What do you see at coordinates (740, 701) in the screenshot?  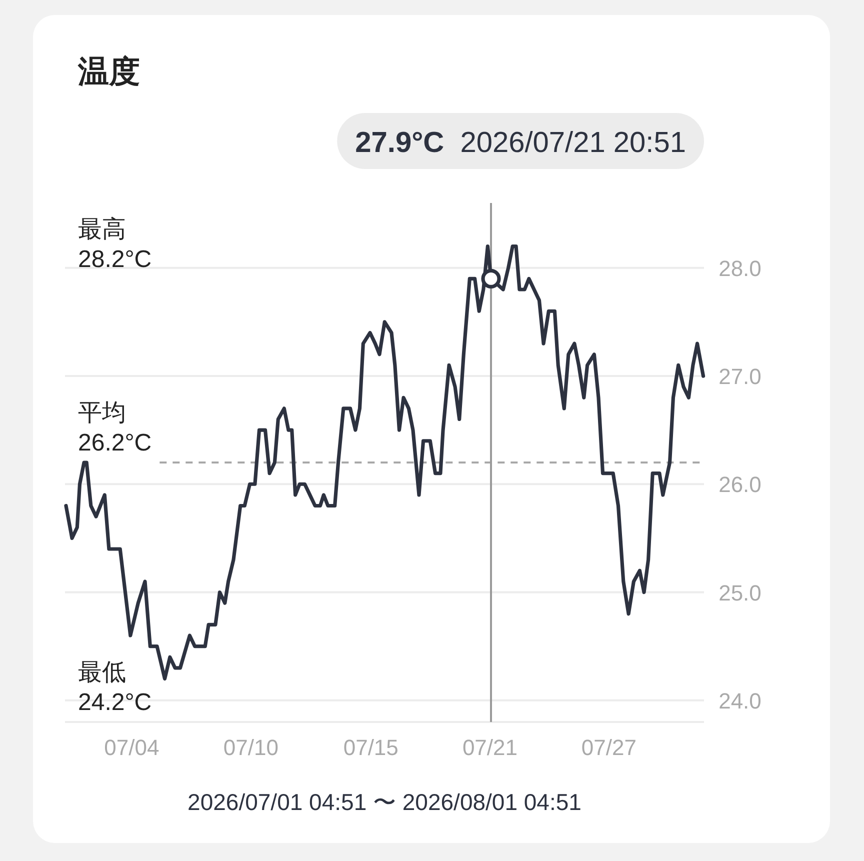 I see `ytick-label: 24.0` at bounding box center [740, 701].